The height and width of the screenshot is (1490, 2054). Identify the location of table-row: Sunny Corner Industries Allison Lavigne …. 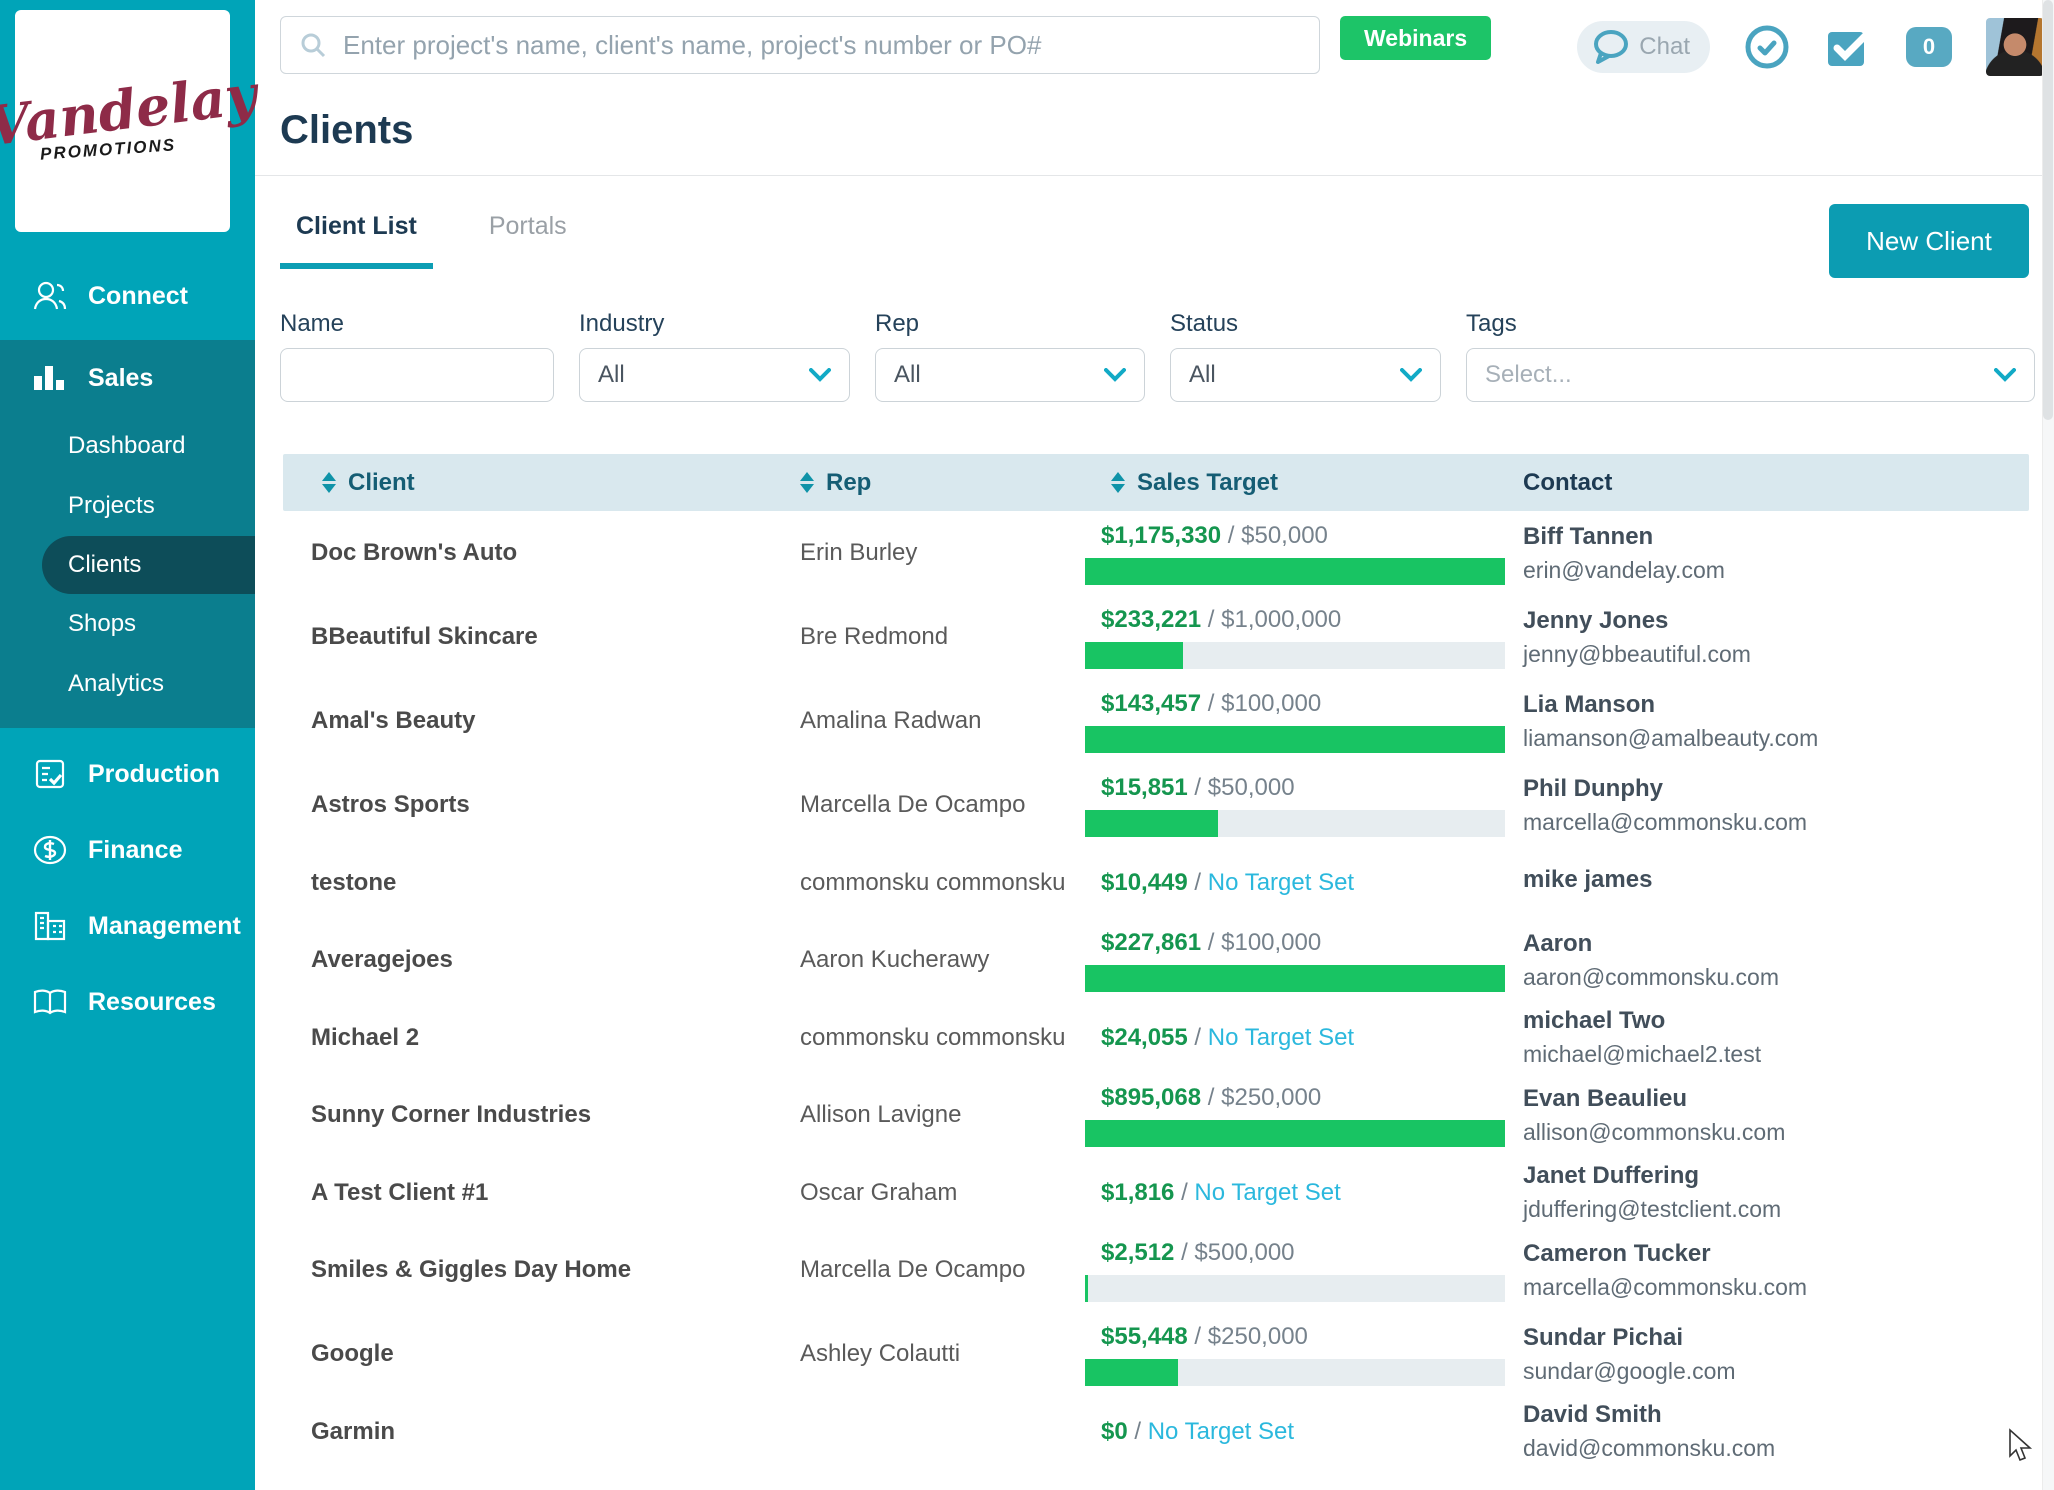
(1156, 1115).